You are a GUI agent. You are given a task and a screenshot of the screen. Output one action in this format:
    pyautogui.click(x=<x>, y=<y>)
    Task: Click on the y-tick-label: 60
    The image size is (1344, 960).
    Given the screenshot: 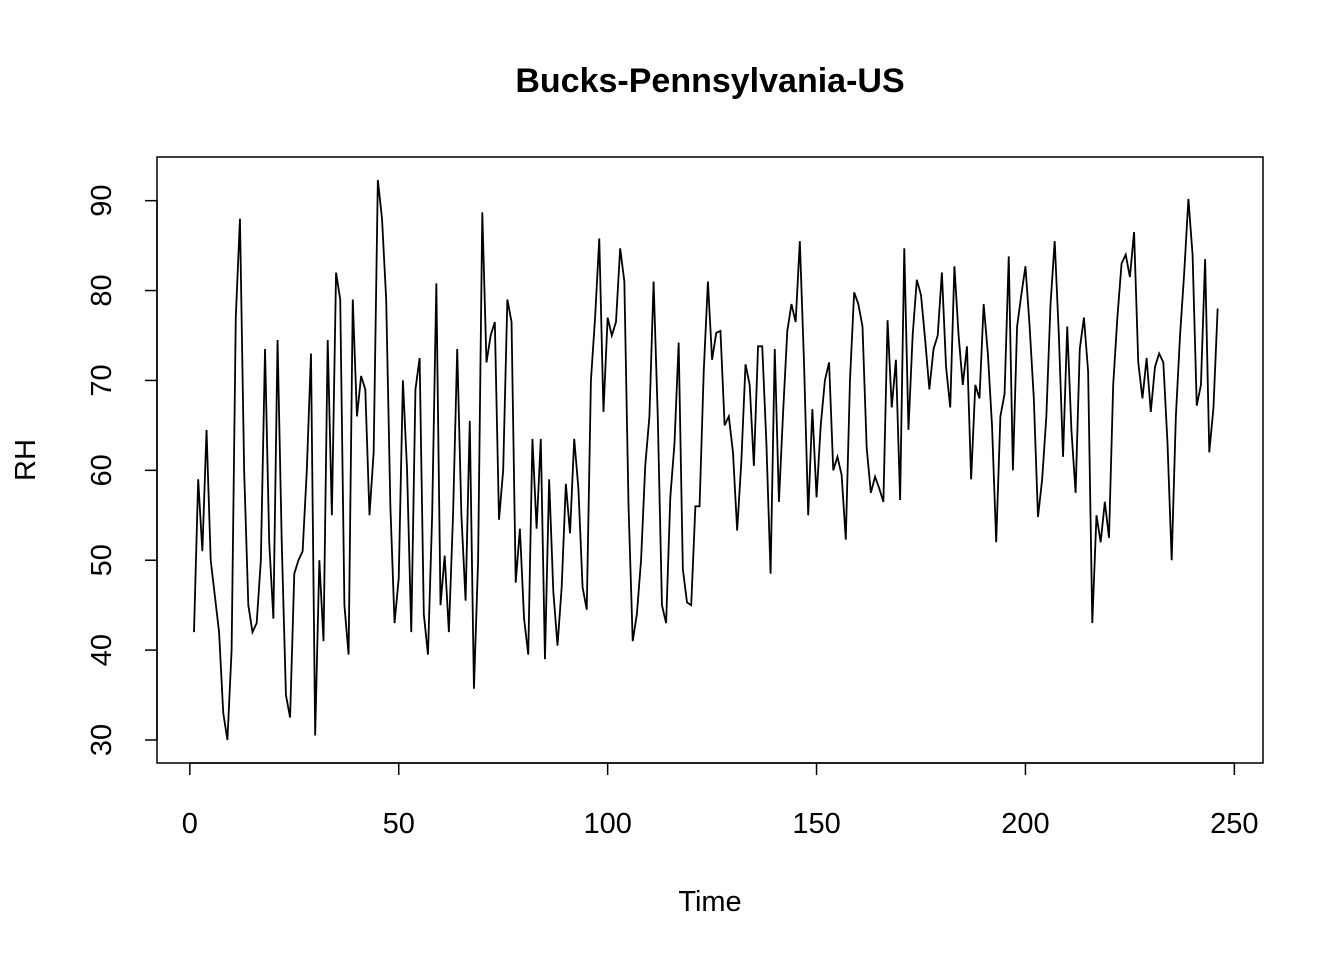 What is the action you would take?
    pyautogui.click(x=102, y=470)
    